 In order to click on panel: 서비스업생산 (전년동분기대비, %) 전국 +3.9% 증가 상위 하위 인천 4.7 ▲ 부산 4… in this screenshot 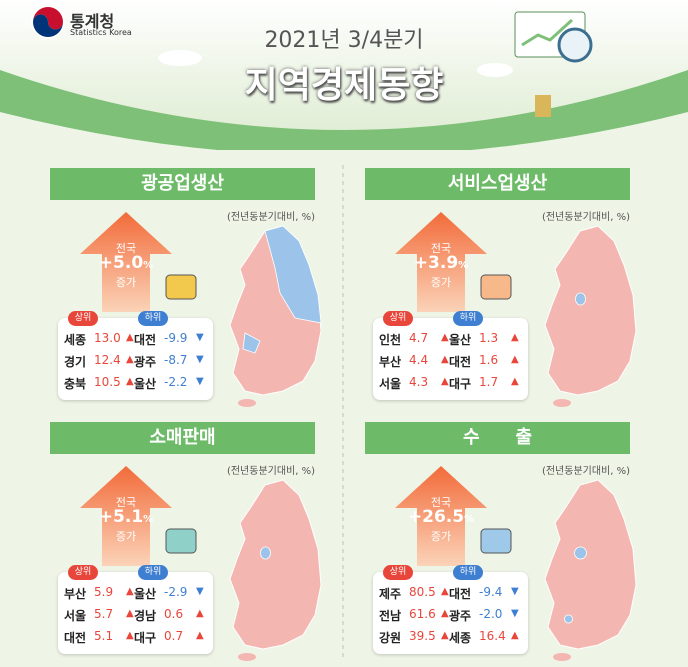, I will do `click(501, 288)`.